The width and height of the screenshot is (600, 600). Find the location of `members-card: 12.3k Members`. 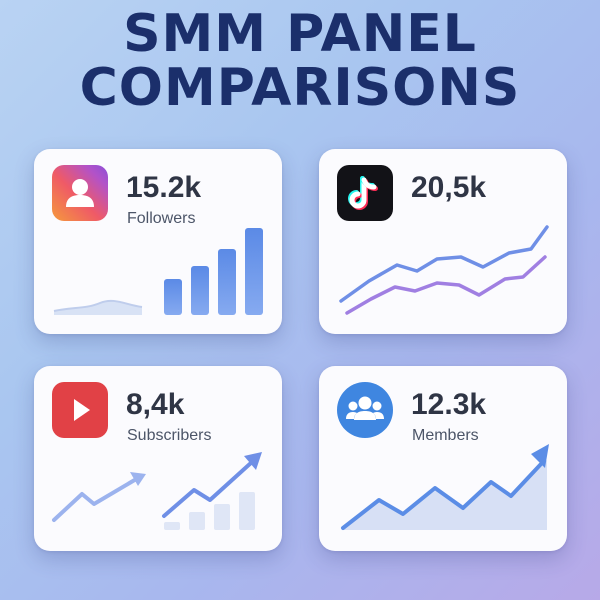

members-card: 12.3k Members is located at coordinates (443, 458).